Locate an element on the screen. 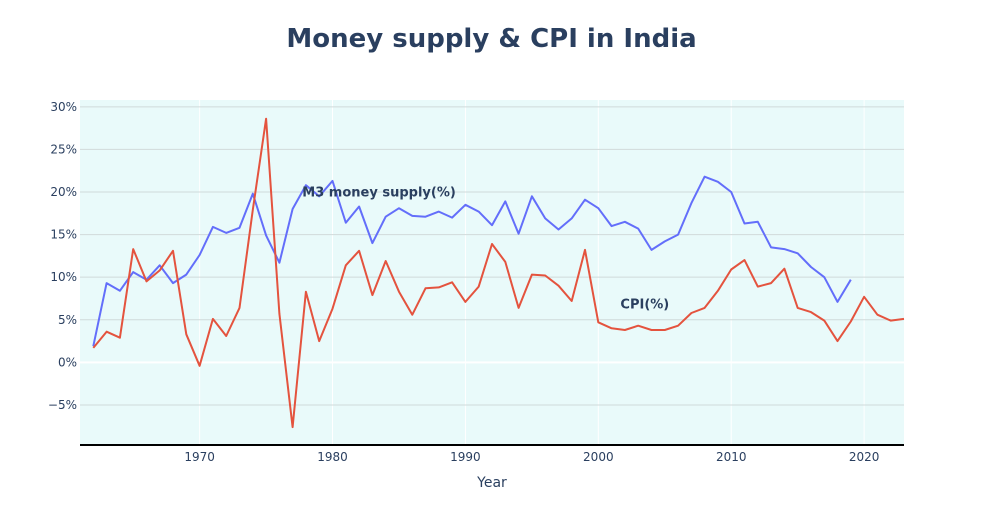  y-tick-label: 10% is located at coordinates (63, 277).